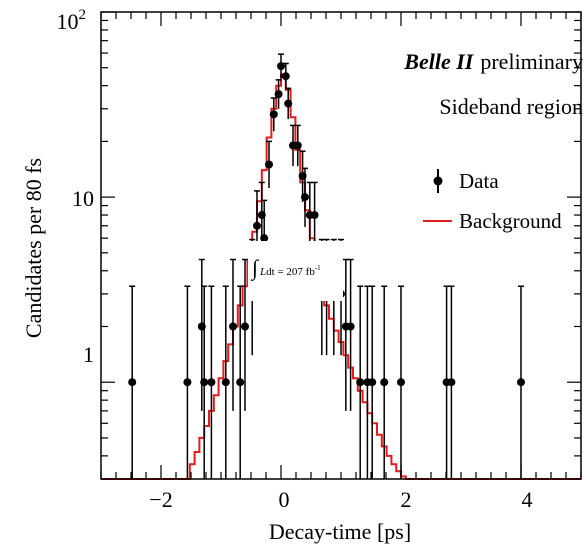  Describe the element at coordinates (160, 499) in the screenshot. I see `x-tick-label-neg2: −2` at that location.